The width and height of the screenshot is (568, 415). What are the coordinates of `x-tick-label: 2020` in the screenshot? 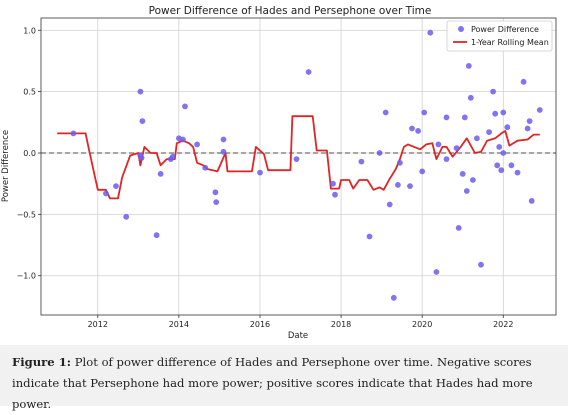 It's located at (422, 324).